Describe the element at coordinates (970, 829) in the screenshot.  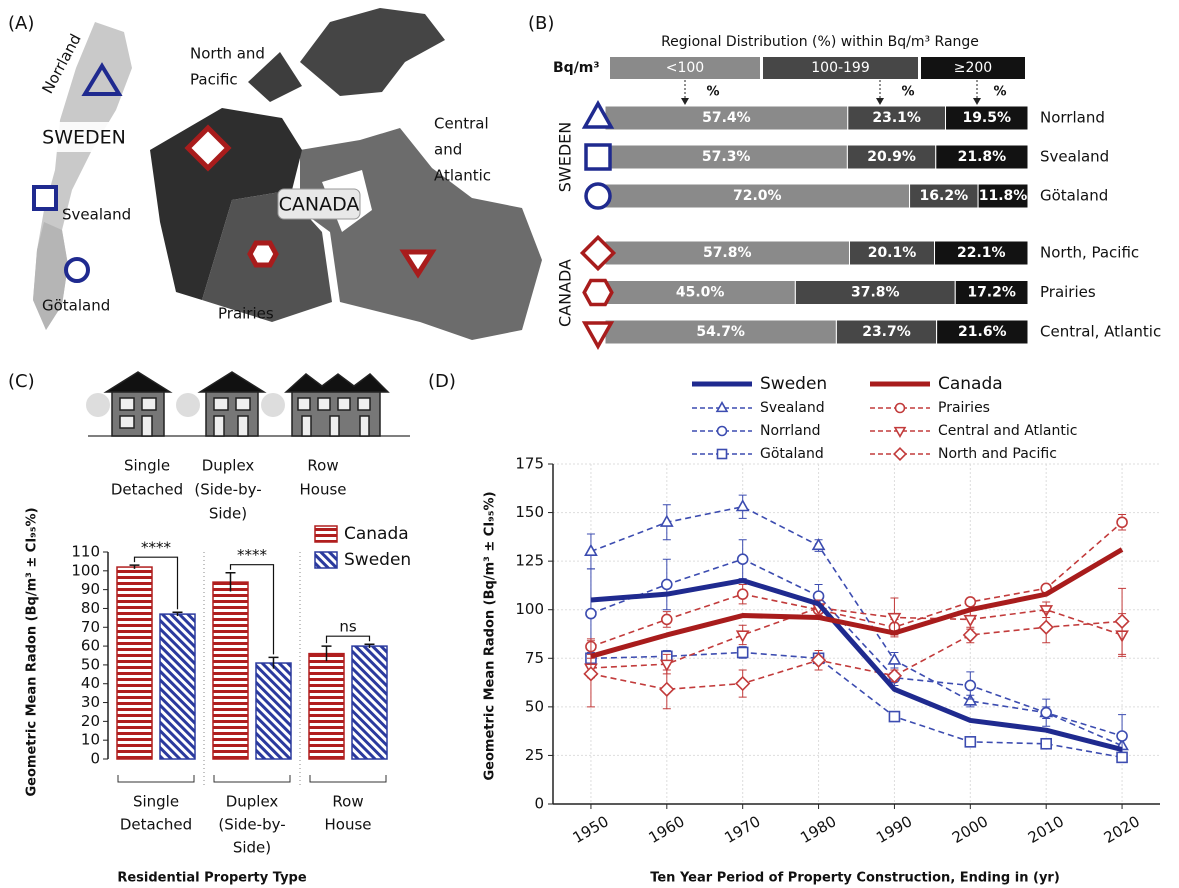
I see `x-tick-label: 2000` at that location.